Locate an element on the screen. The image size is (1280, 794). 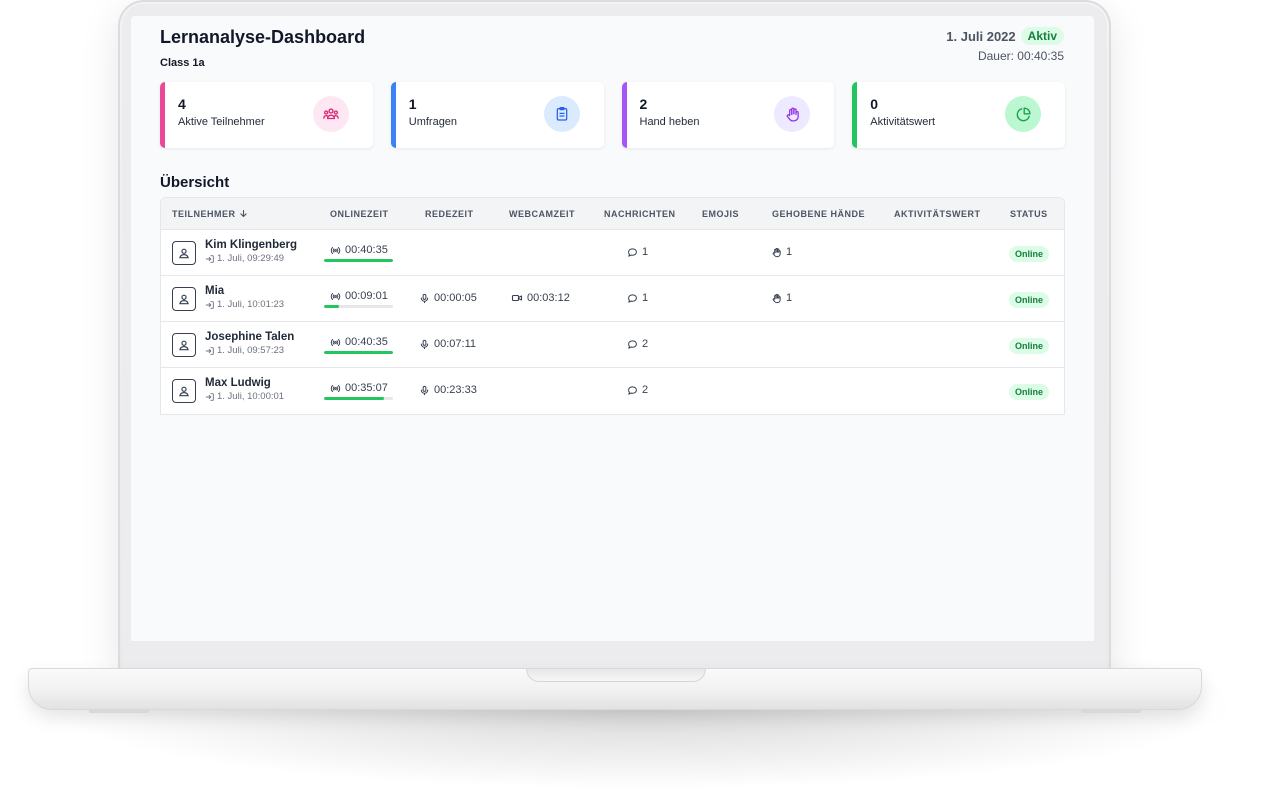
stat-card-hand-raise: 2 Hand heben is located at coordinates (728, 115).